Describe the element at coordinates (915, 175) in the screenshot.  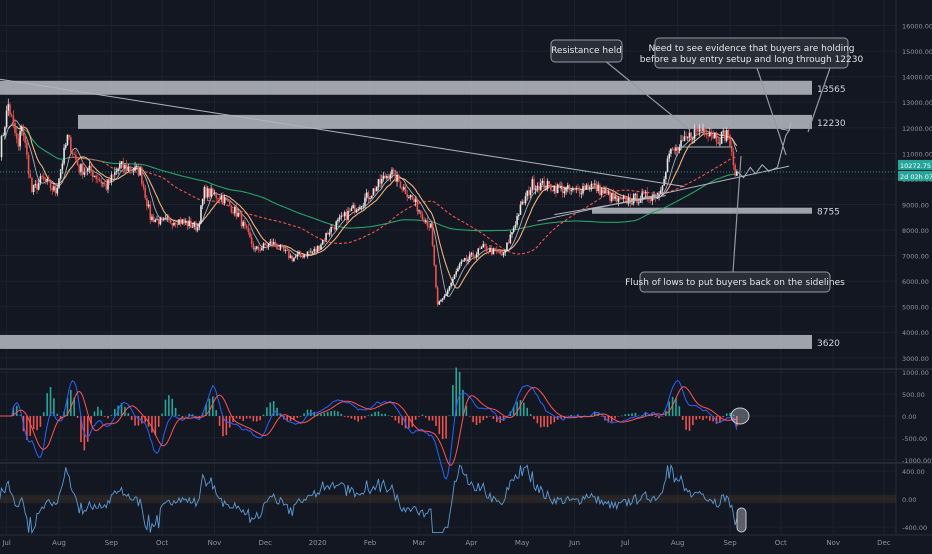
I see `countdown-tag` at that location.